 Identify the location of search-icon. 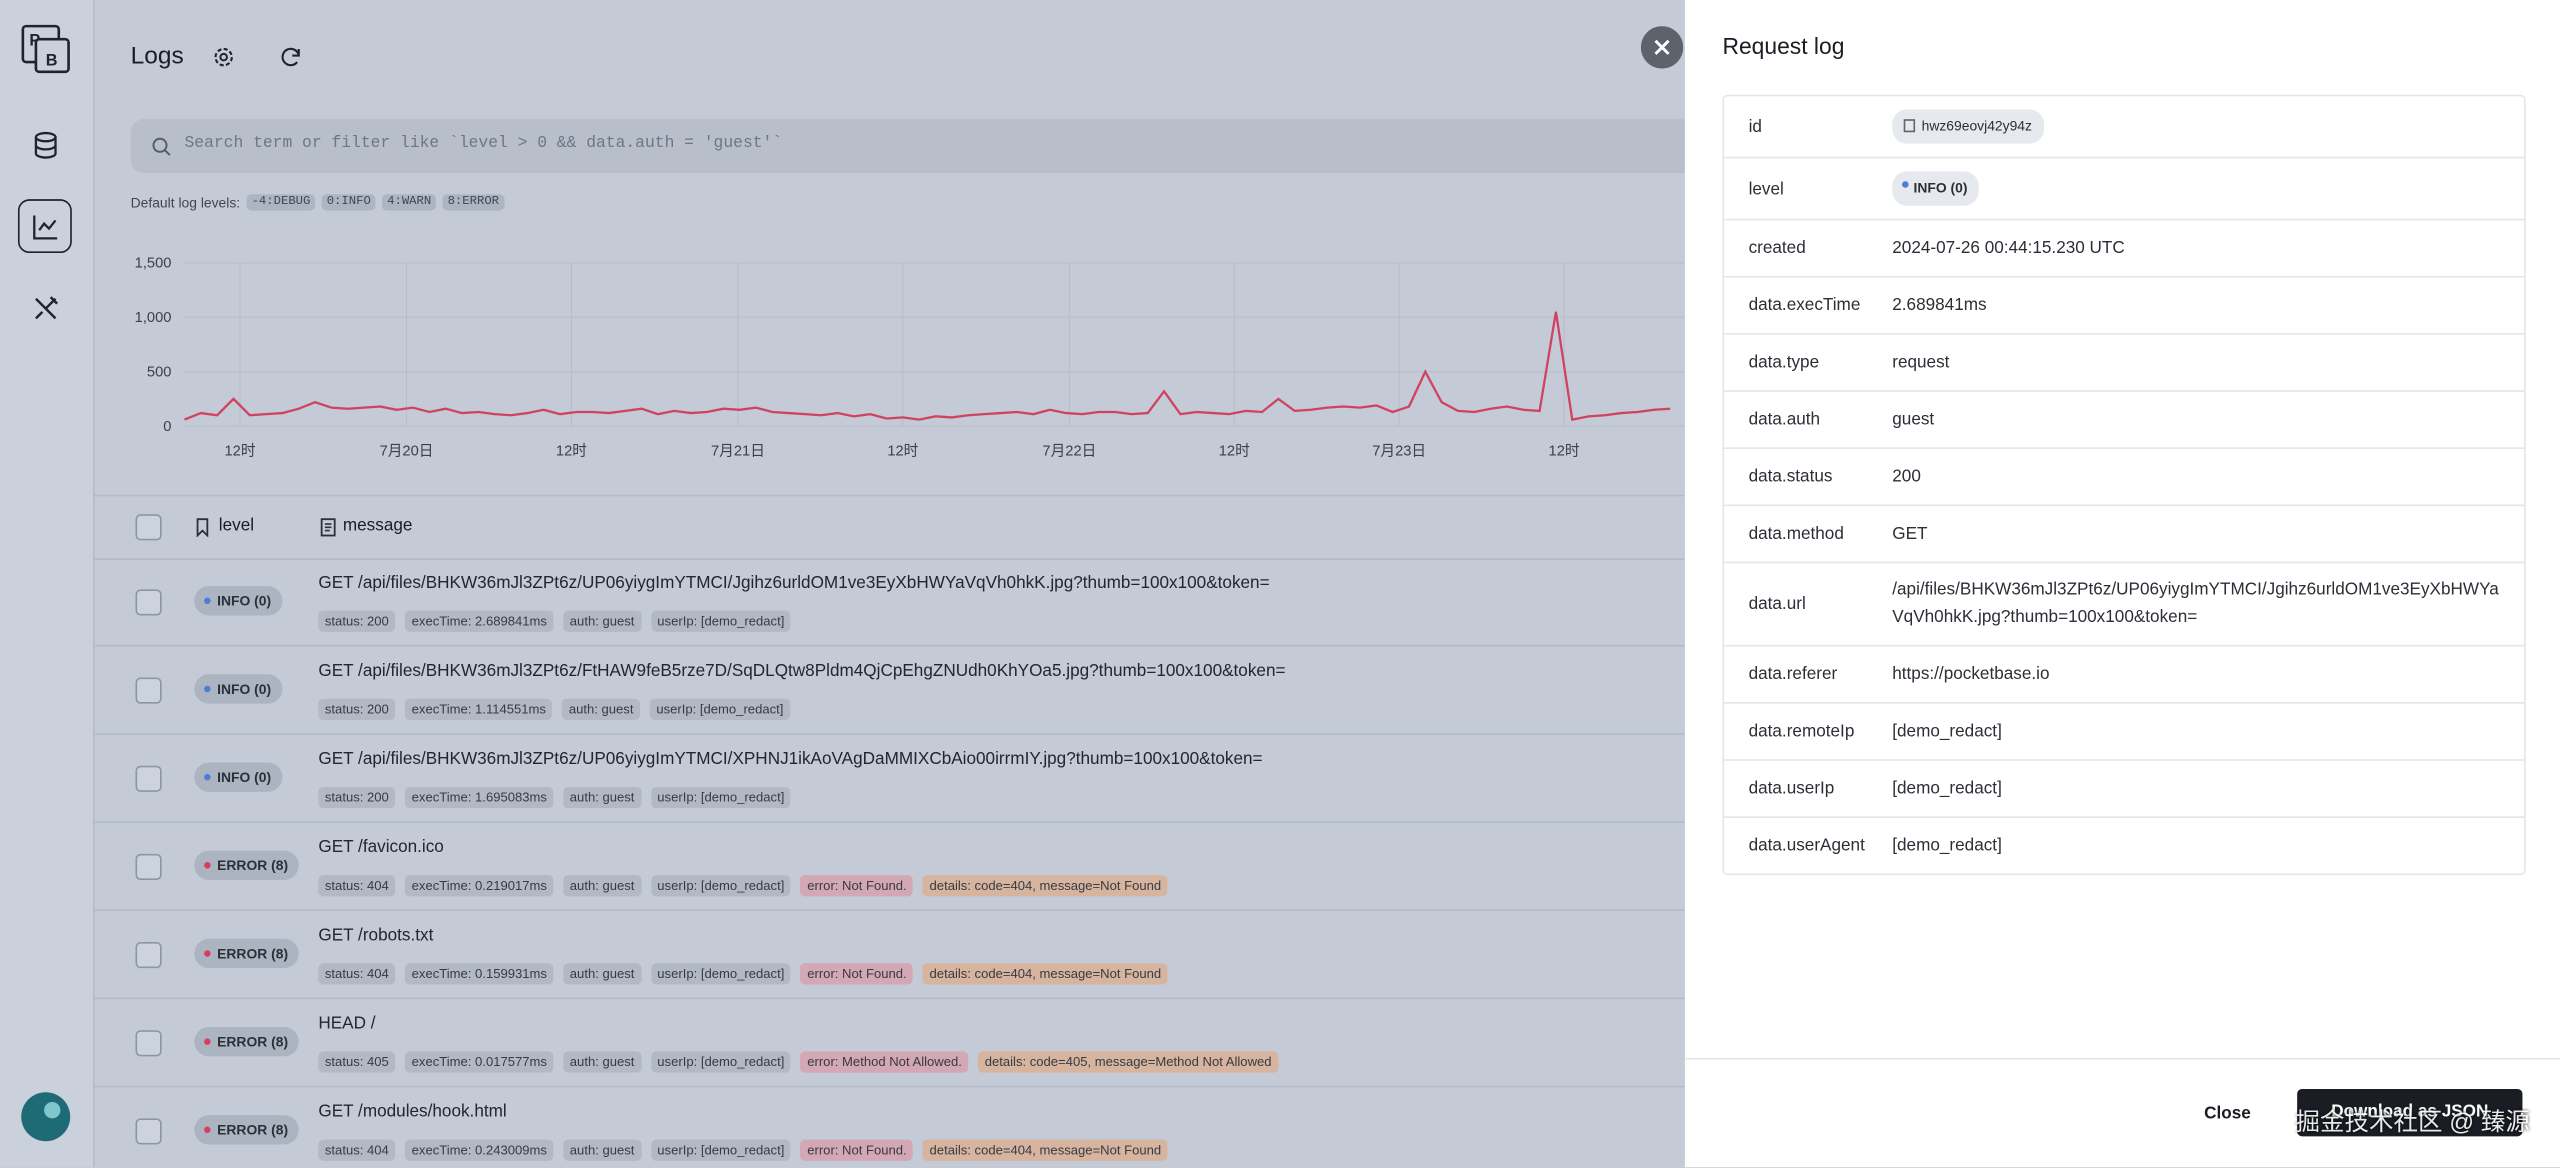
(161, 146).